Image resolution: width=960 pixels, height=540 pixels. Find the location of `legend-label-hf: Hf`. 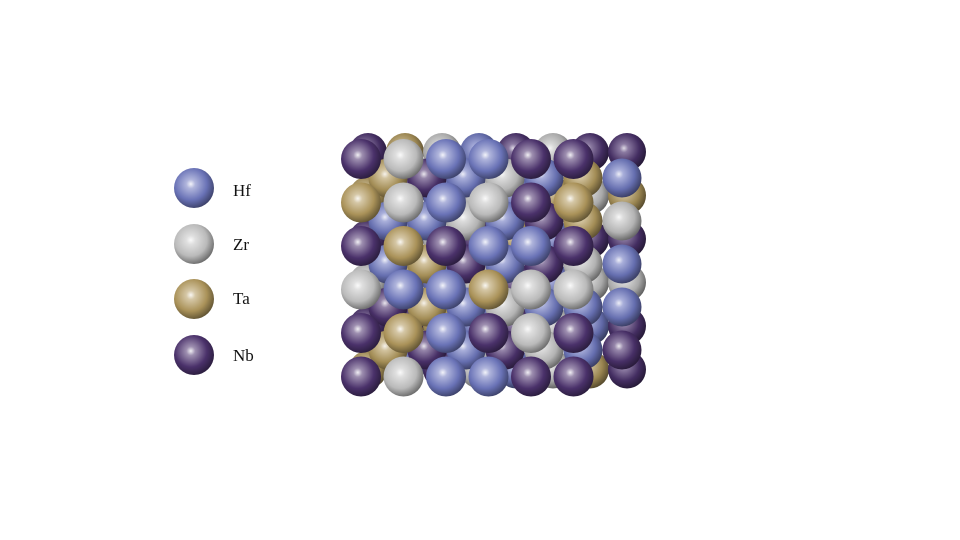

legend-label-hf: Hf is located at coordinates (242, 190).